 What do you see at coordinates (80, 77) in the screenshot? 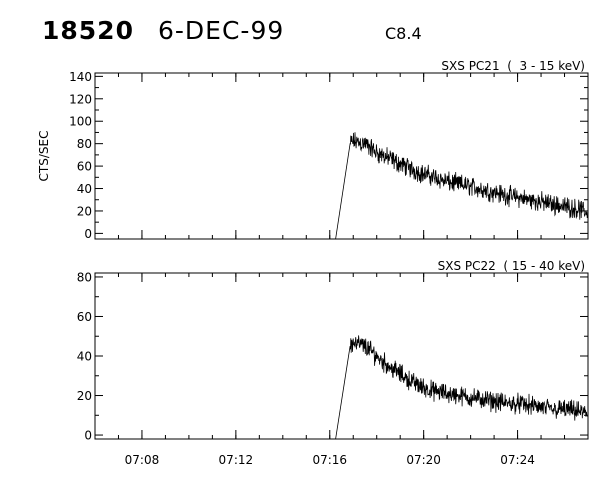
I see `y-tick-label: 140` at bounding box center [80, 77].